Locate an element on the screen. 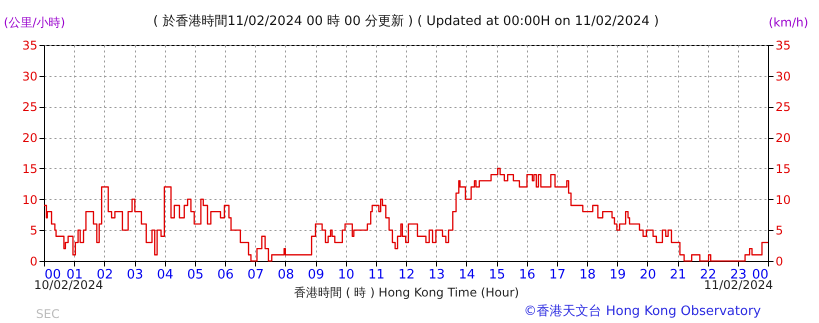  x-tick-label: 11 is located at coordinates (376, 275).